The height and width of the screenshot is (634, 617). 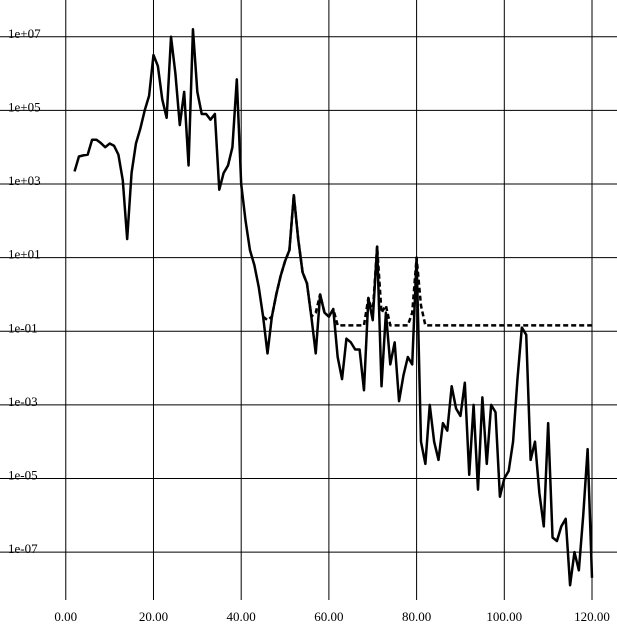 I want to click on x-tick-label: 20.00, so click(x=153, y=616).